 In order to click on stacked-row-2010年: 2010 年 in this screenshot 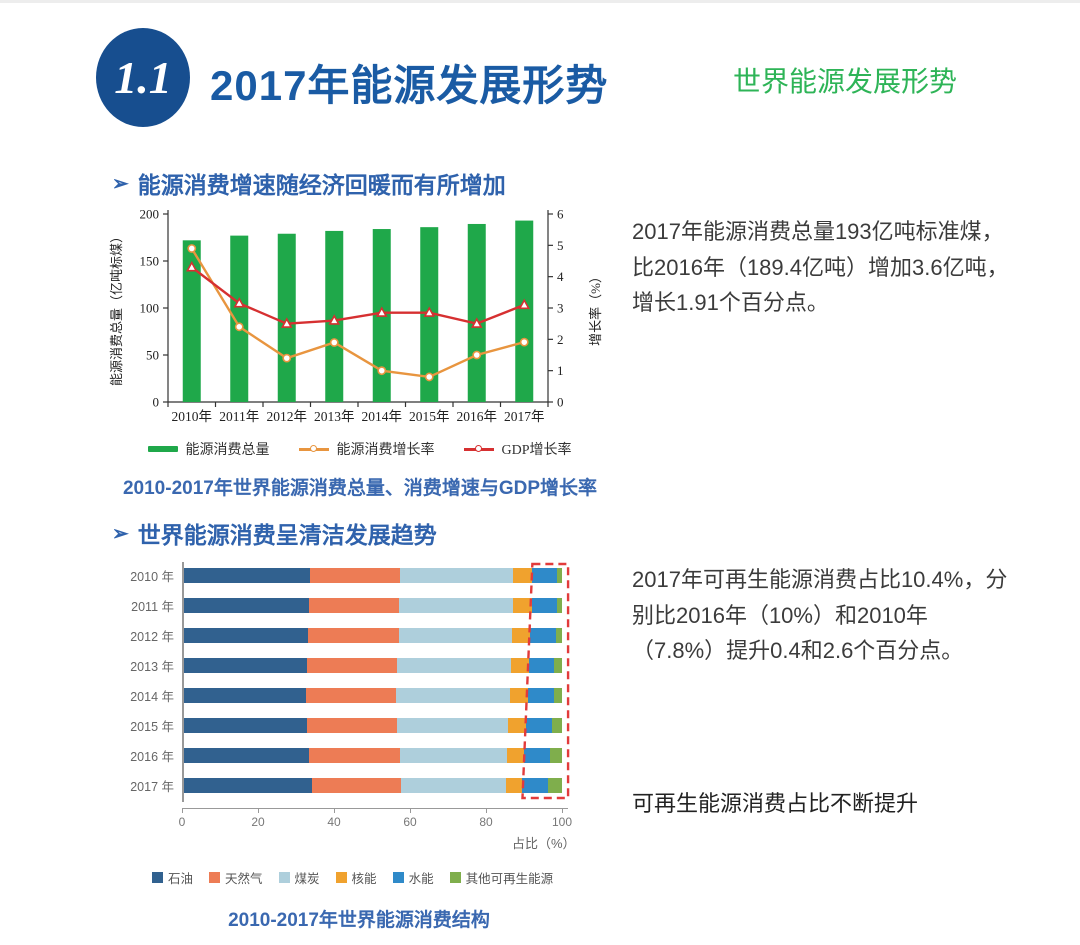, I will do `click(359, 576)`.